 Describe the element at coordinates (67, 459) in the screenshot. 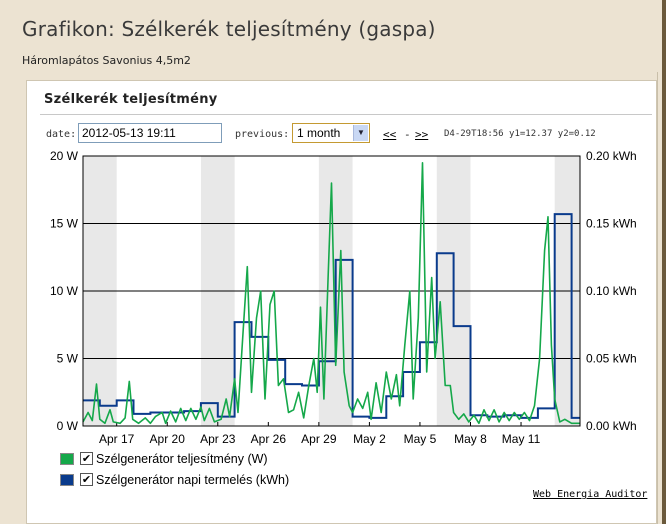

I see `legend-swatch-power` at that location.